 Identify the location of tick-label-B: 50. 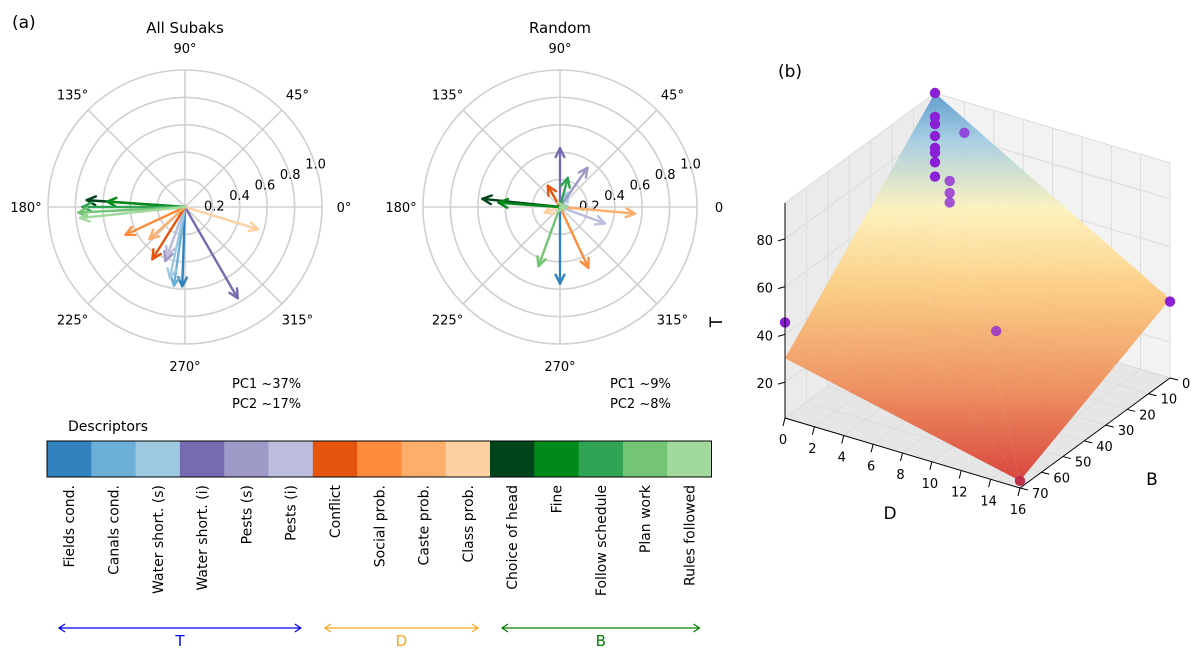
(1083, 463).